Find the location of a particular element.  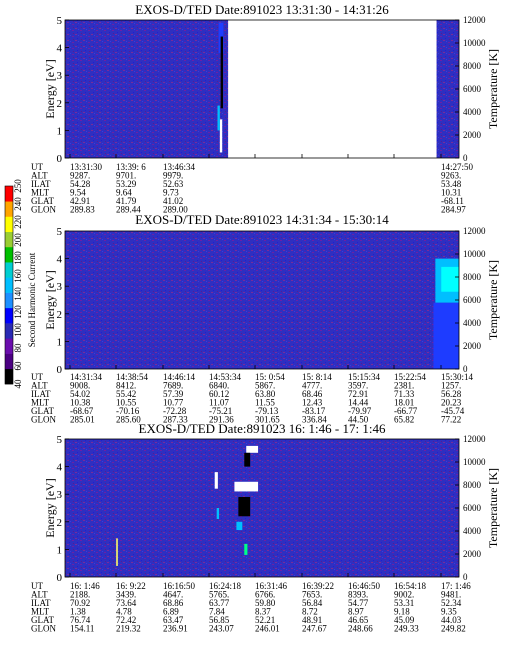

y2-tick-label: 10000 is located at coordinates (474, 254).